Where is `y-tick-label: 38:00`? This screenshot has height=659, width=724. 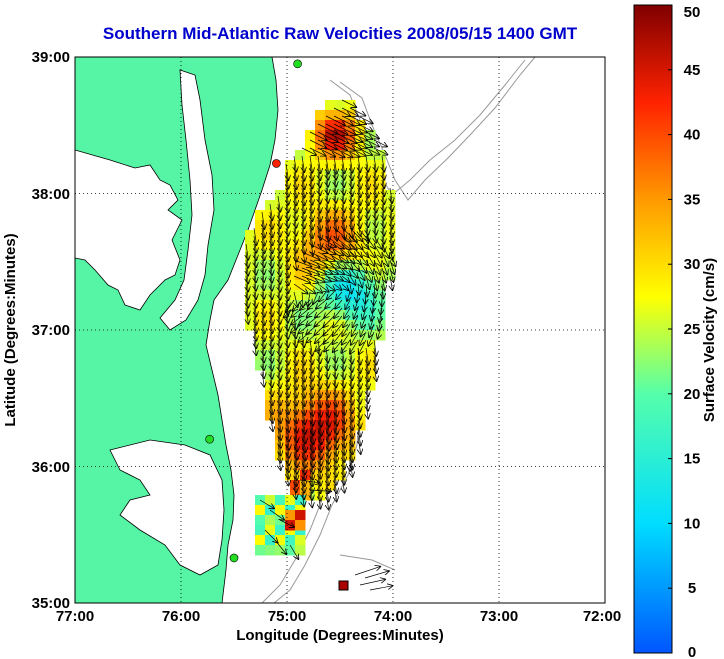 y-tick-label: 38:00 is located at coordinates (51, 194).